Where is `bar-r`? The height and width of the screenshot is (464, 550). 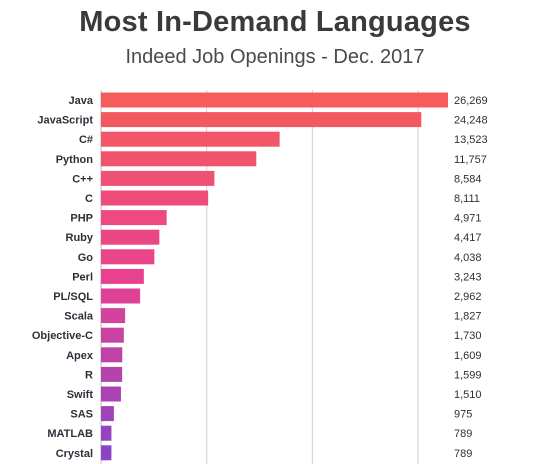 bar-r is located at coordinates (112, 374).